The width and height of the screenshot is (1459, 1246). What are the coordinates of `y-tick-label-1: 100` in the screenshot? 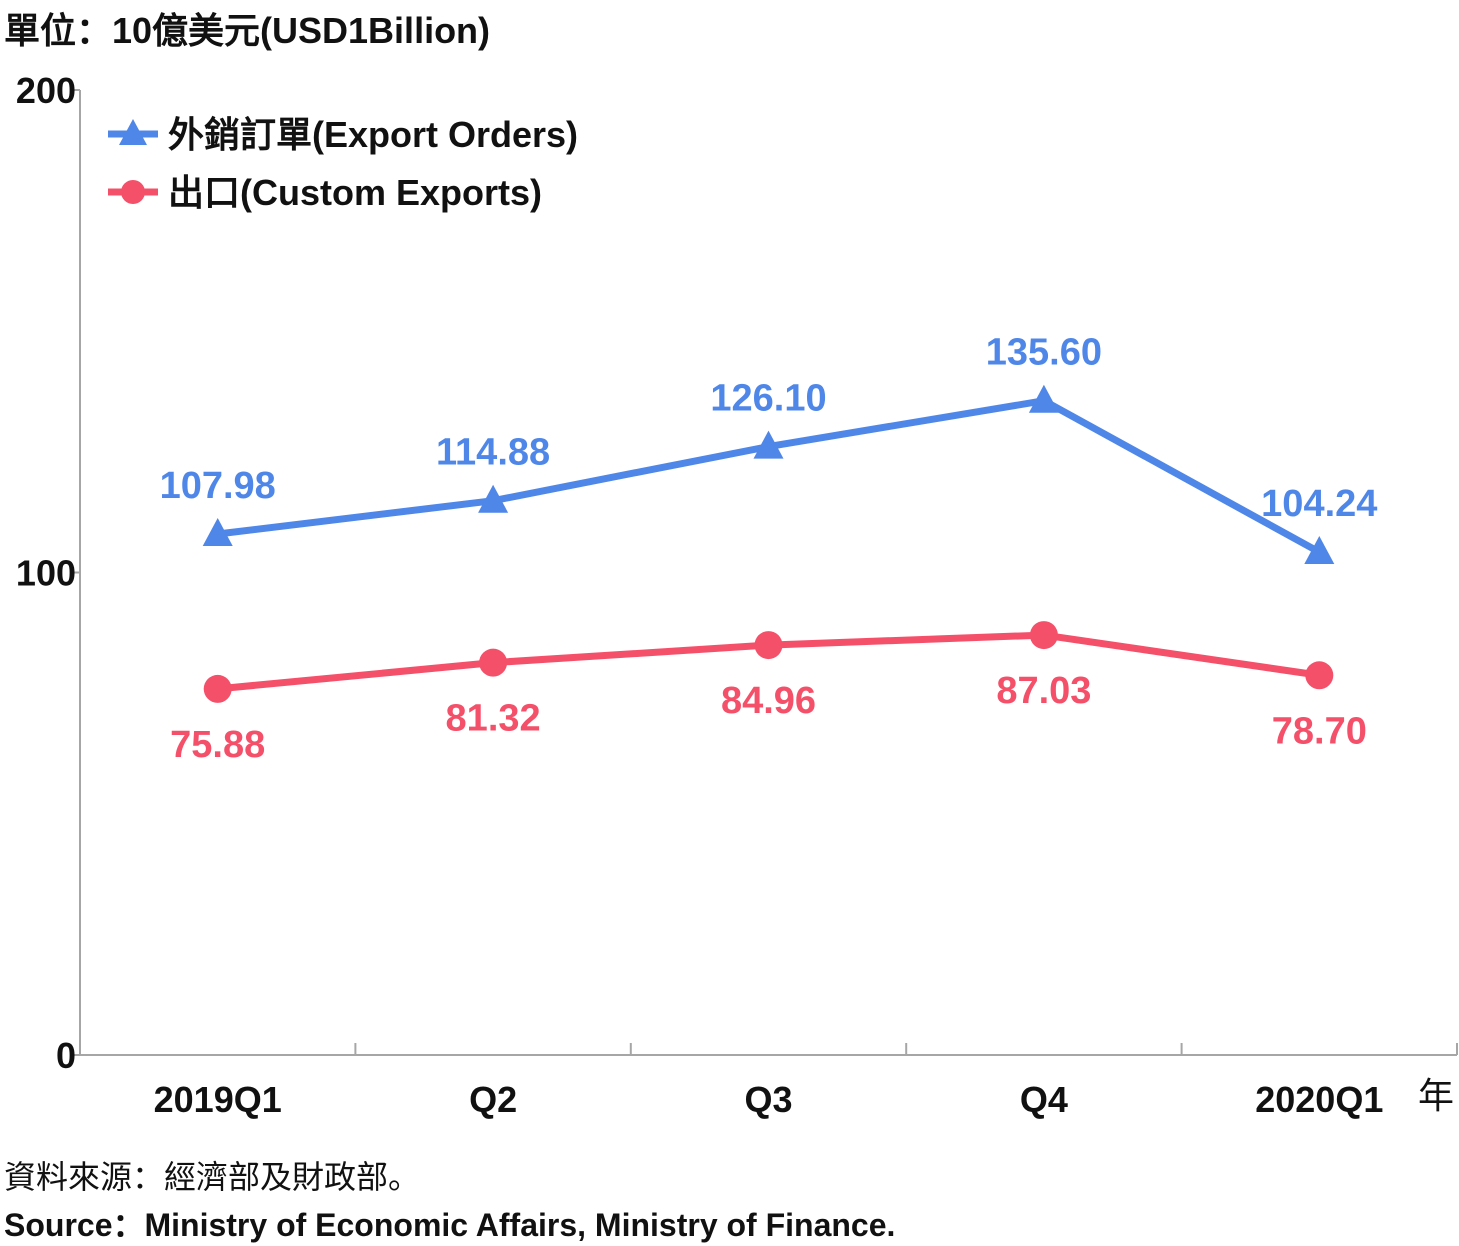 It's located at (46, 573).